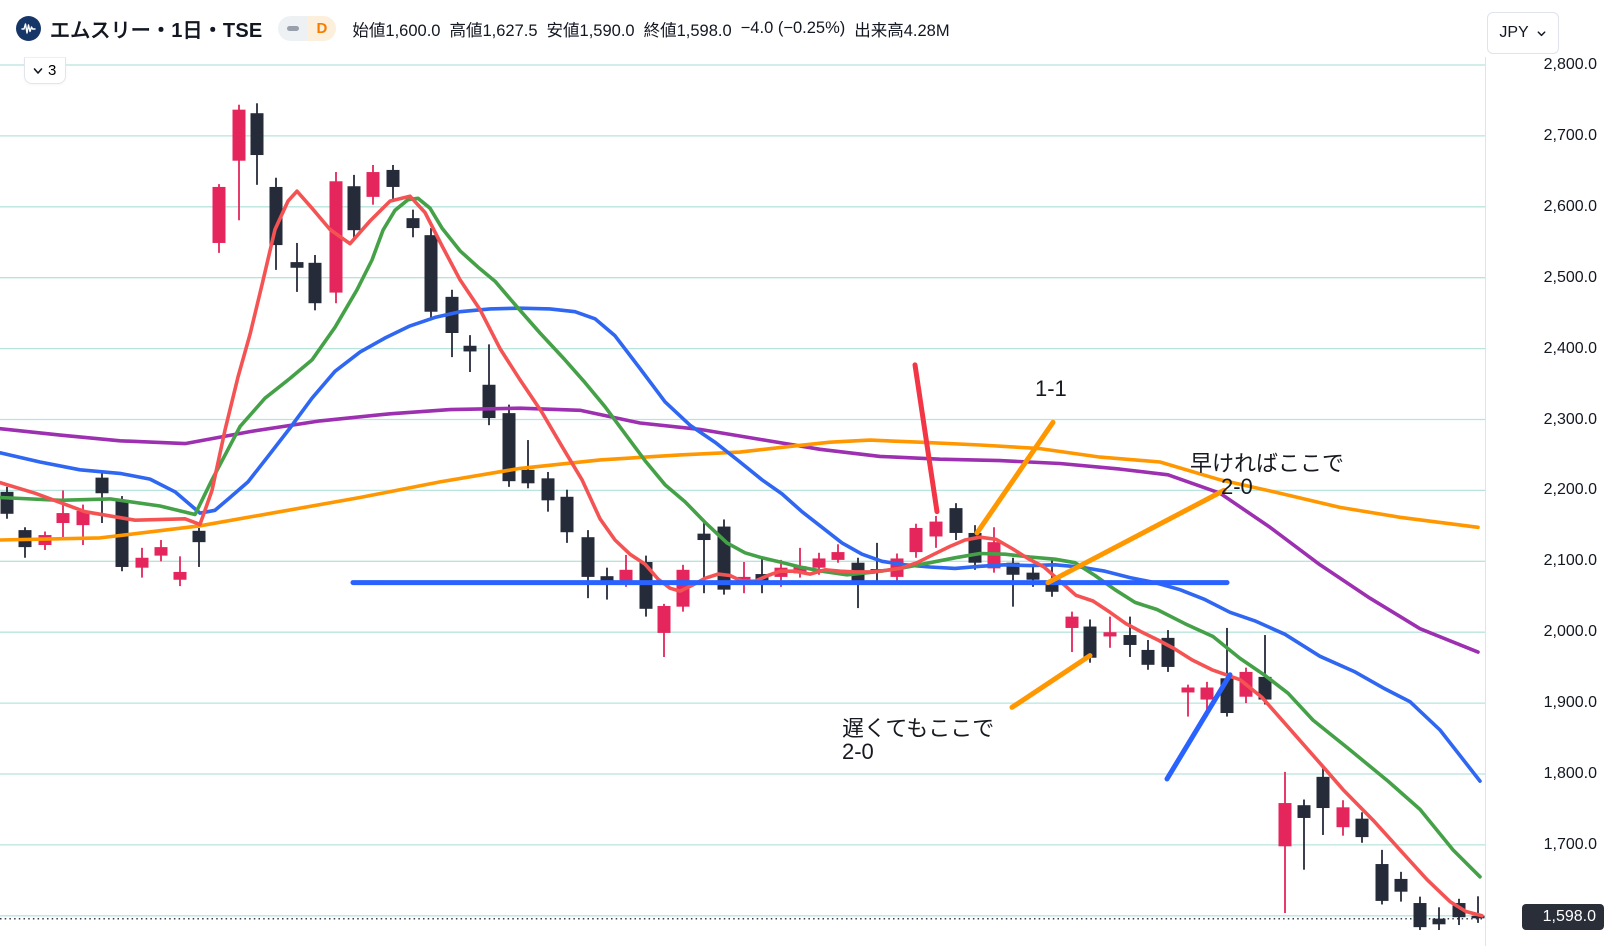 The width and height of the screenshot is (1613, 946). Describe the element at coordinates (1570, 561) in the screenshot. I see `axis-price-label: 2,100.0` at that location.